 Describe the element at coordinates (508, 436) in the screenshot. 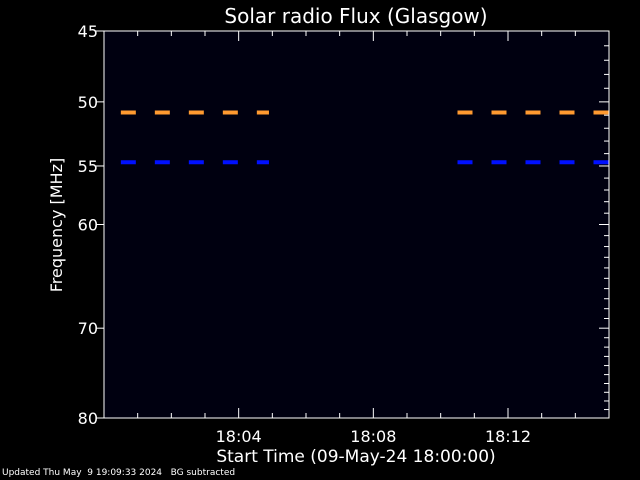

I see `x-tick-label: 18:12` at that location.